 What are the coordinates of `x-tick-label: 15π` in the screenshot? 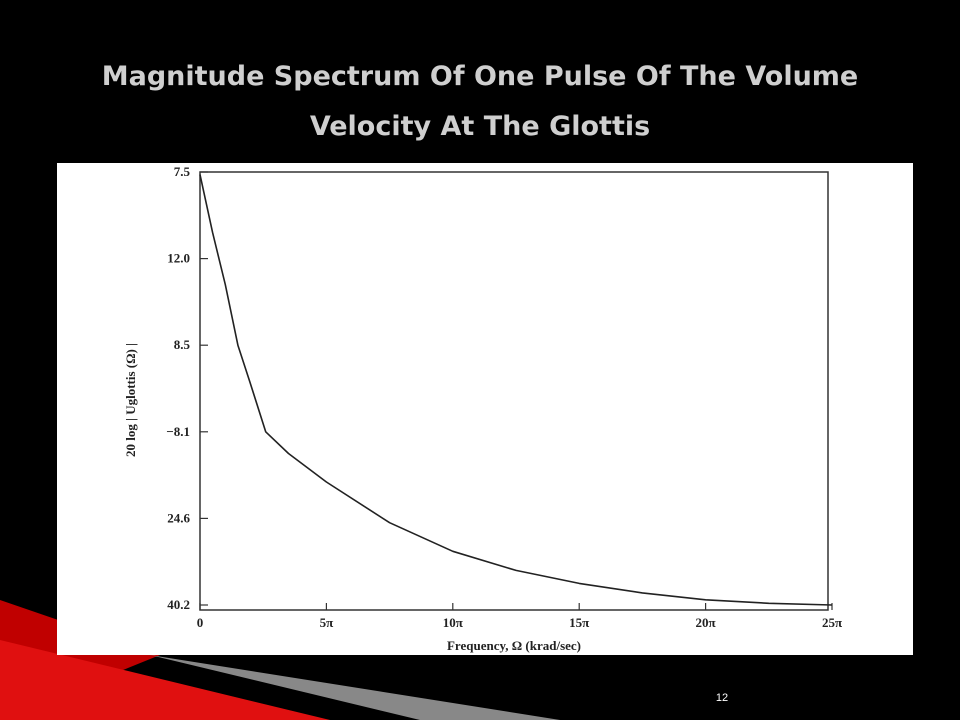 It's located at (579, 622).